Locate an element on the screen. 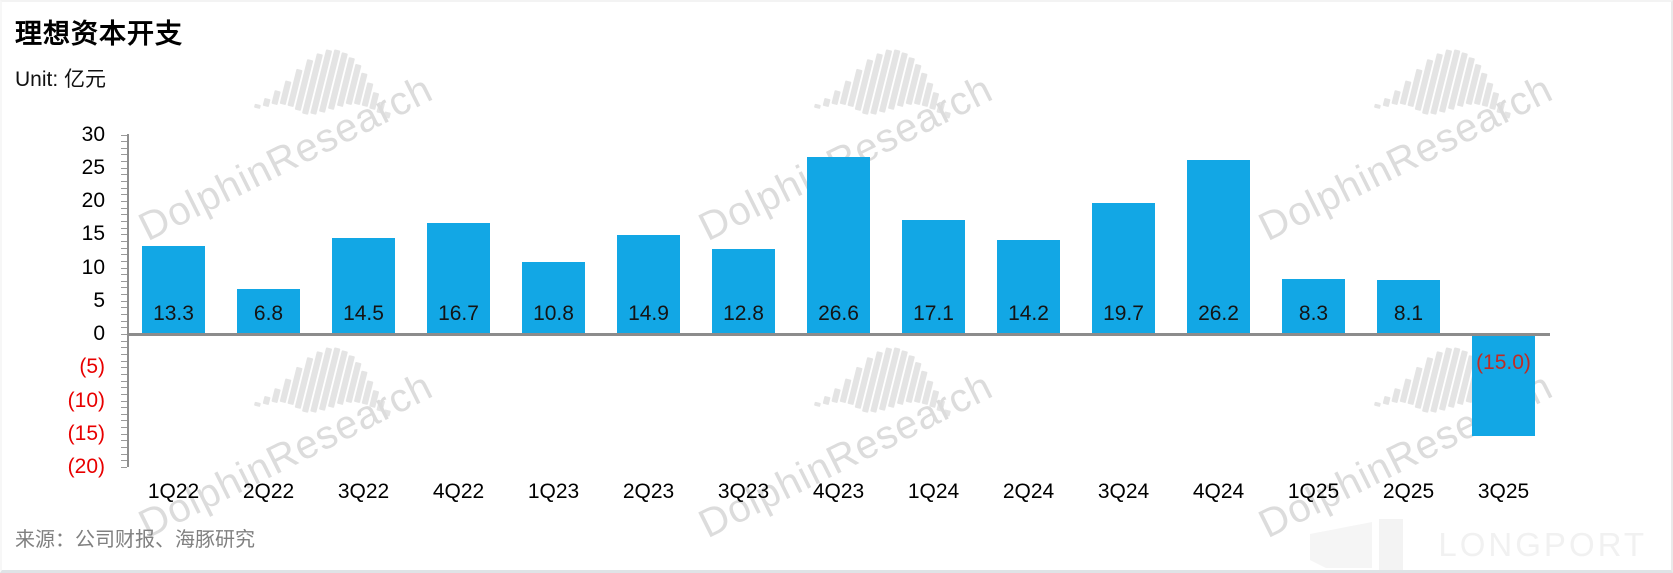 The height and width of the screenshot is (573, 1673). bar-value-label: (15.0) is located at coordinates (1503, 362).